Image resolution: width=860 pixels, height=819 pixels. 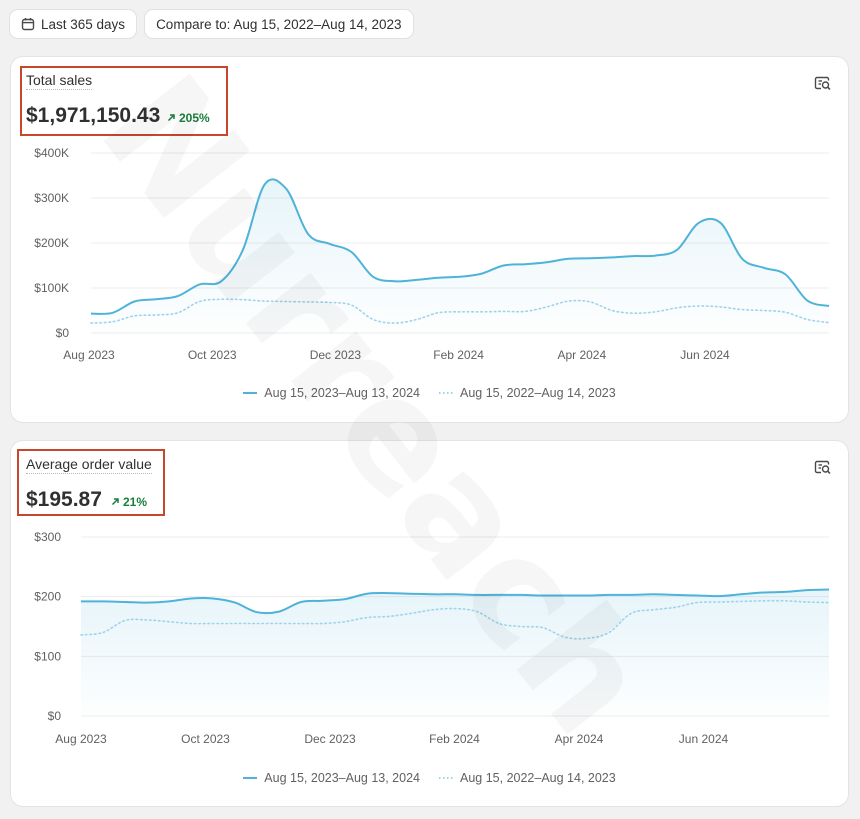 I want to click on metric-title: Average order value, so click(x=89, y=465).